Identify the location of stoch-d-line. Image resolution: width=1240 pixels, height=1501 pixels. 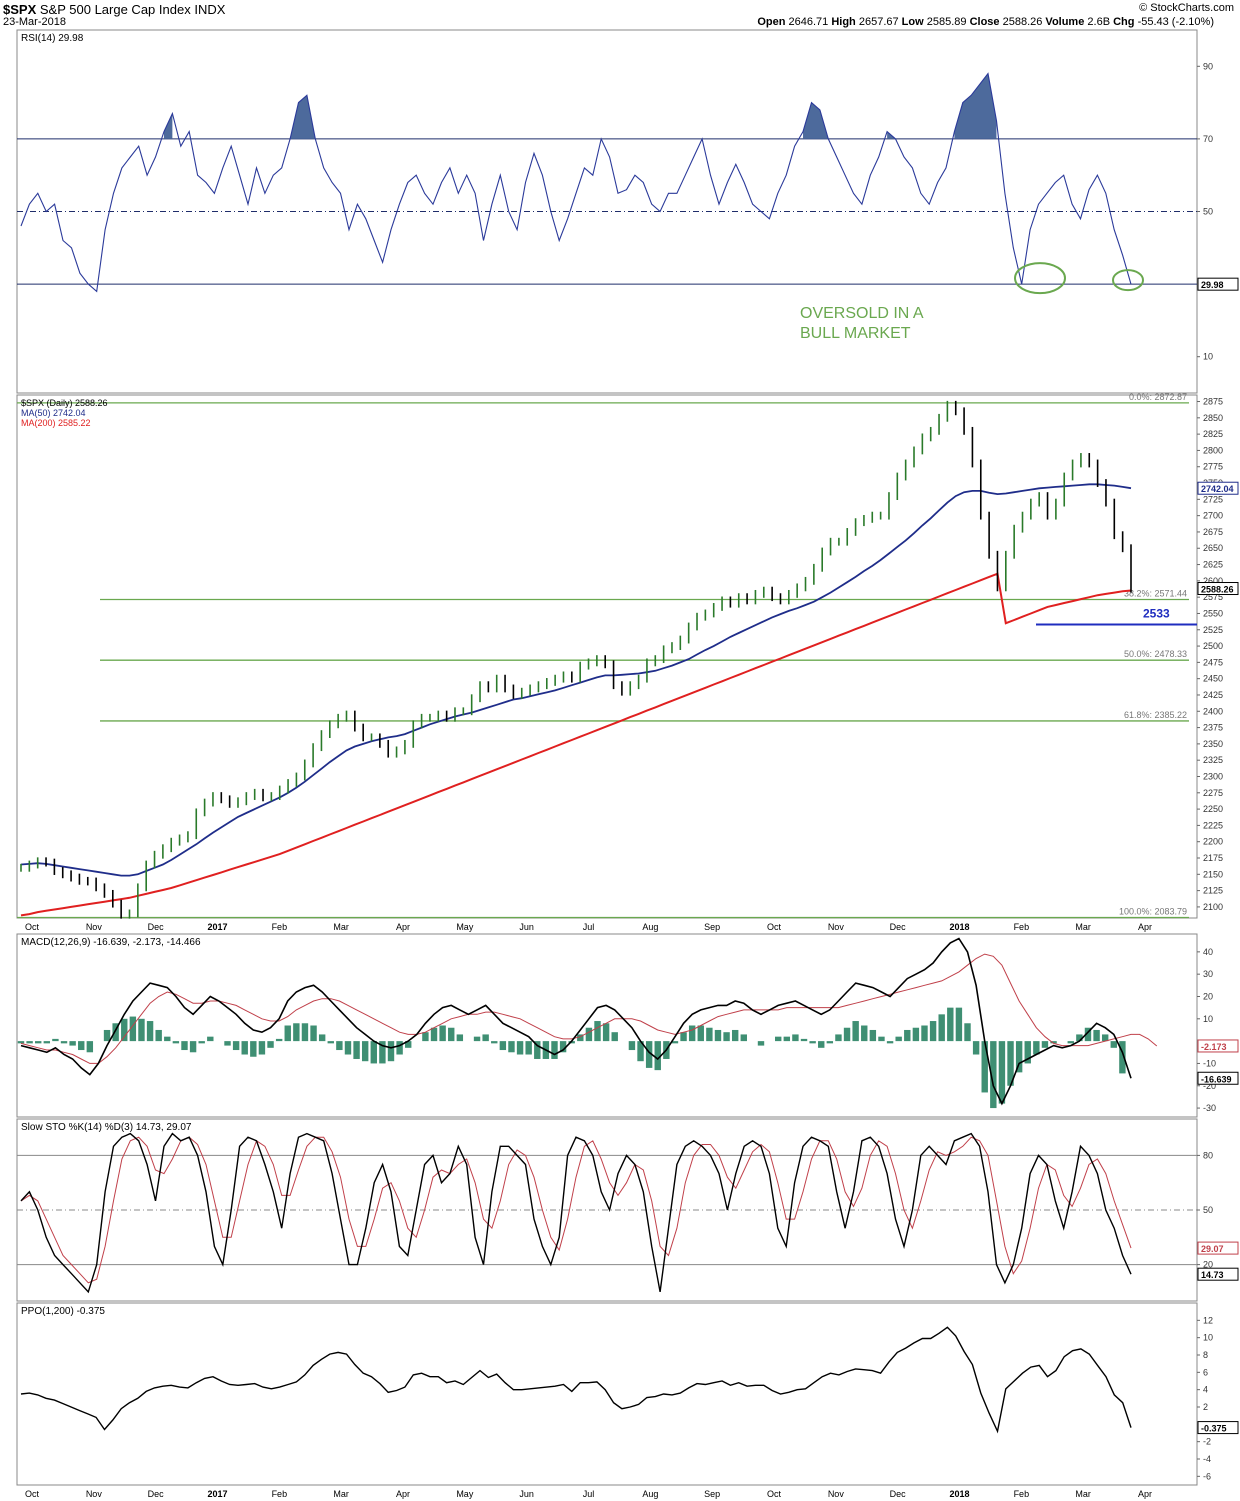
(576, 1210).